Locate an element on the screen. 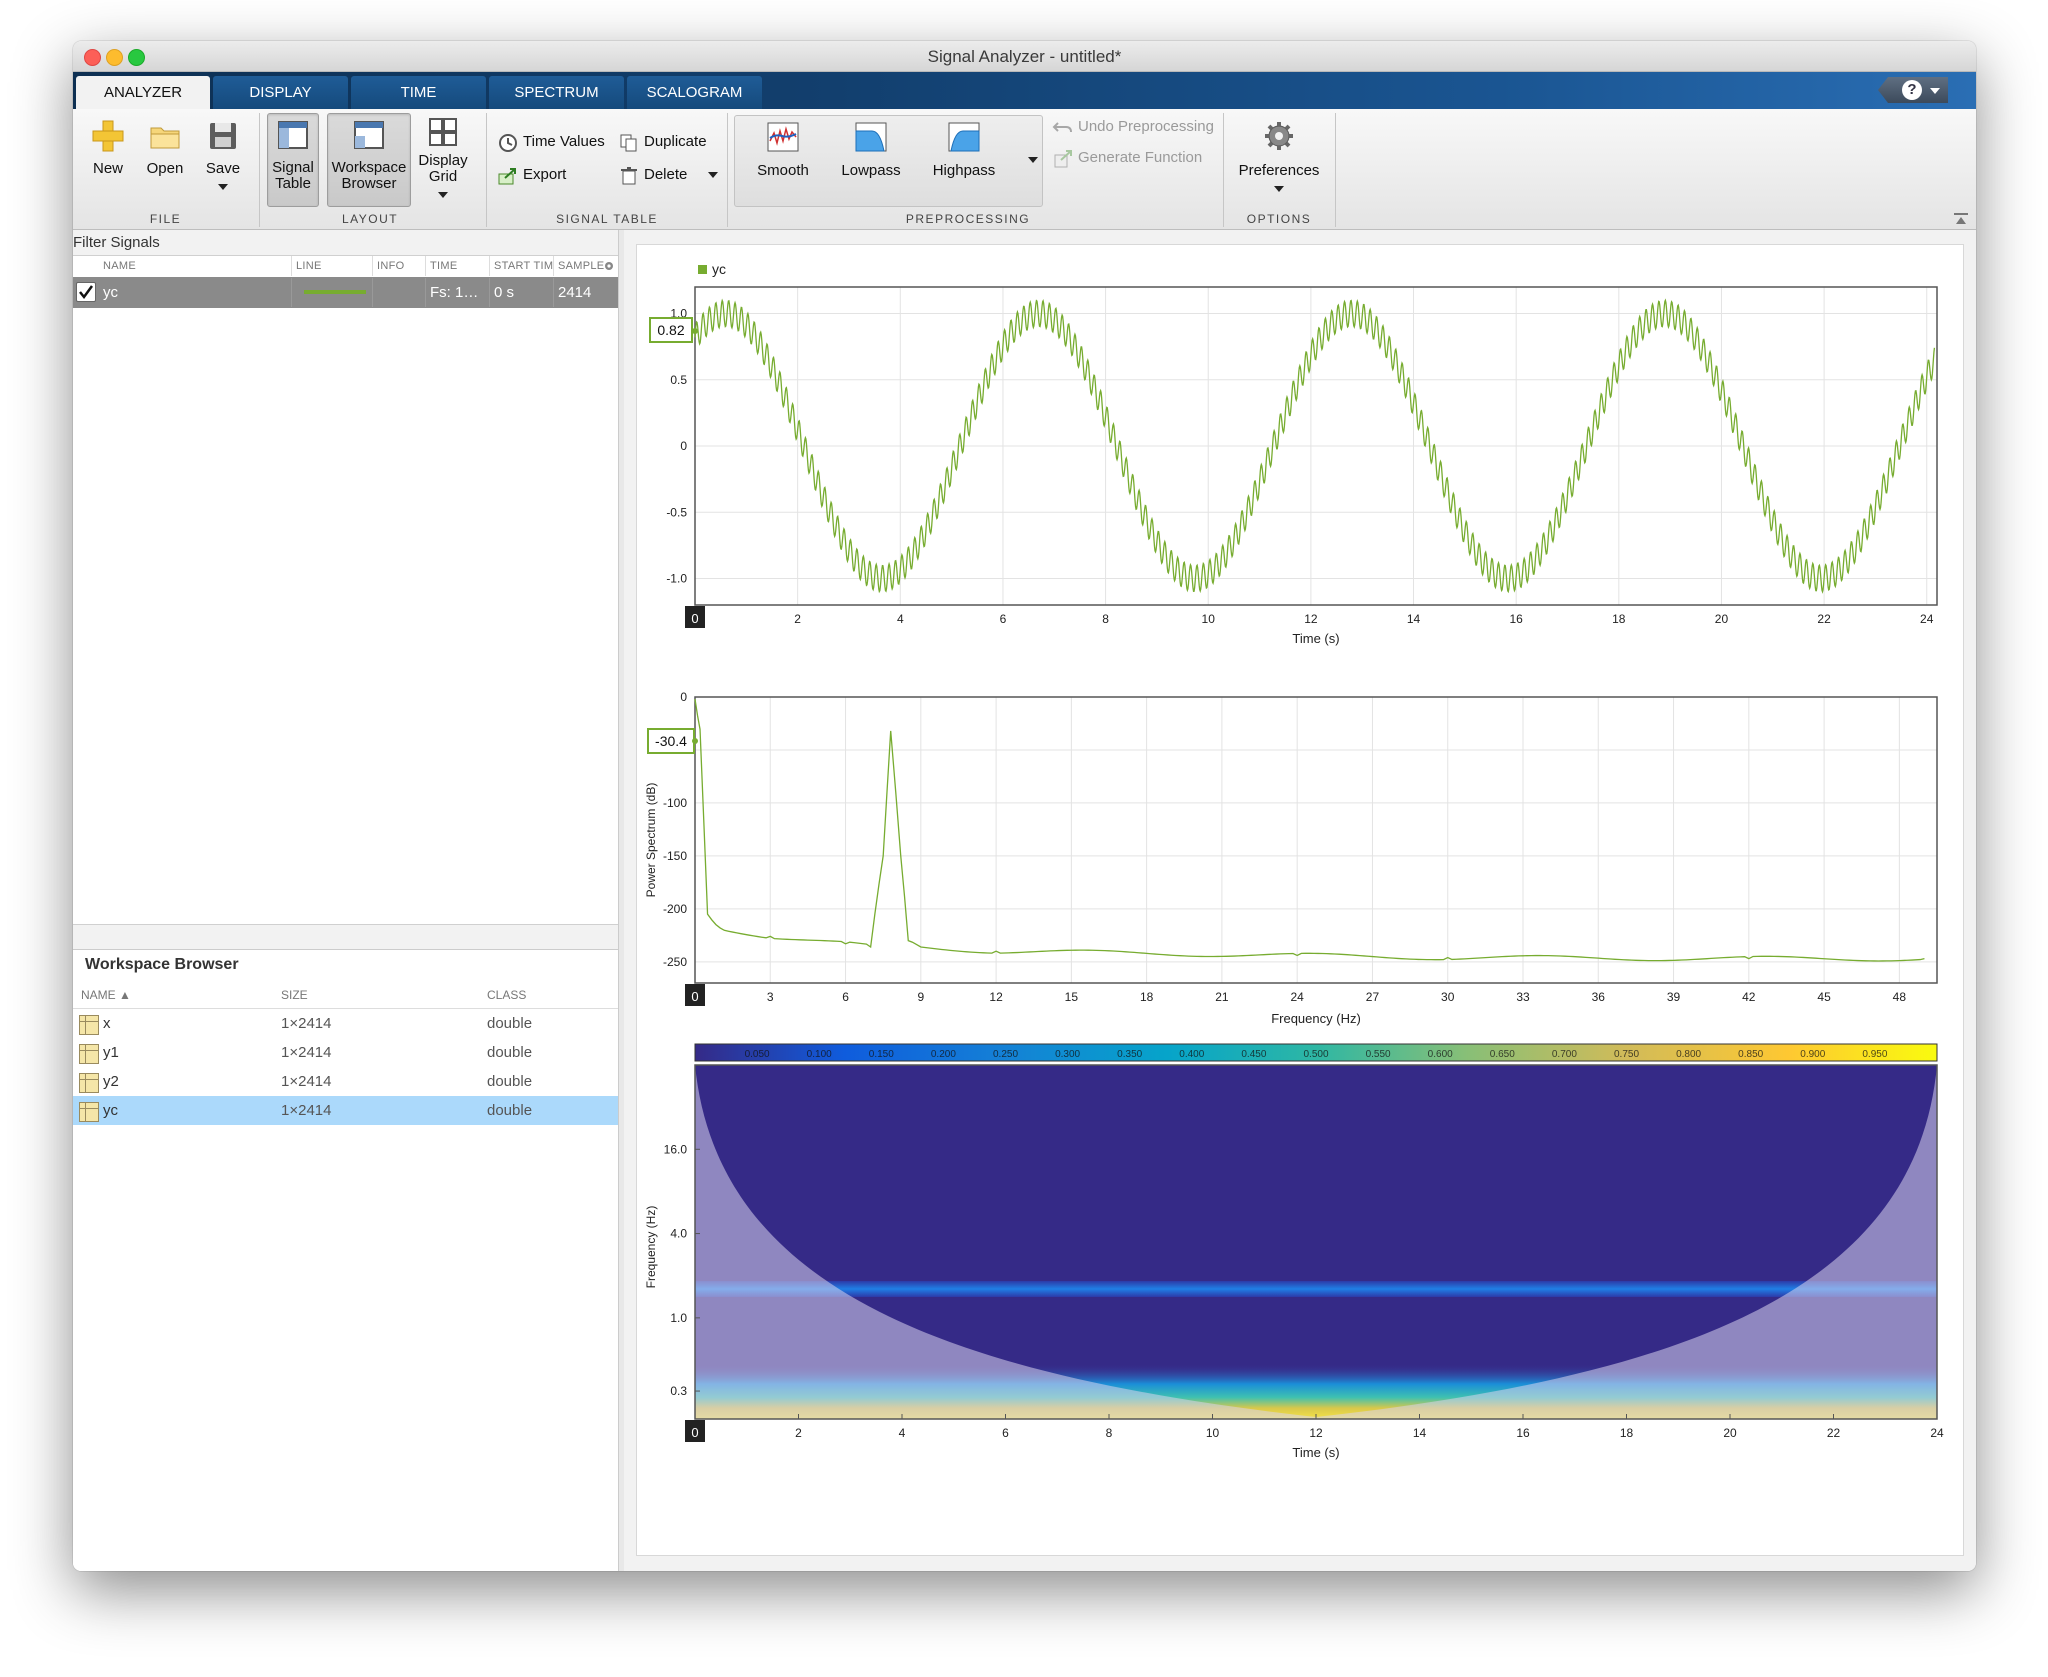  highpass-button: Highpass is located at coordinates (964, 150).